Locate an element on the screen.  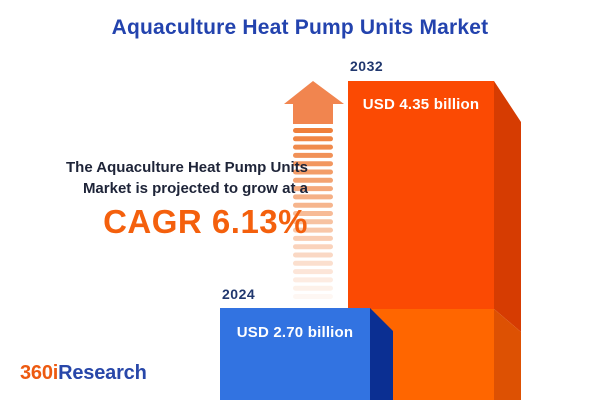
year-label-2032: 2032 is located at coordinates (367, 66).